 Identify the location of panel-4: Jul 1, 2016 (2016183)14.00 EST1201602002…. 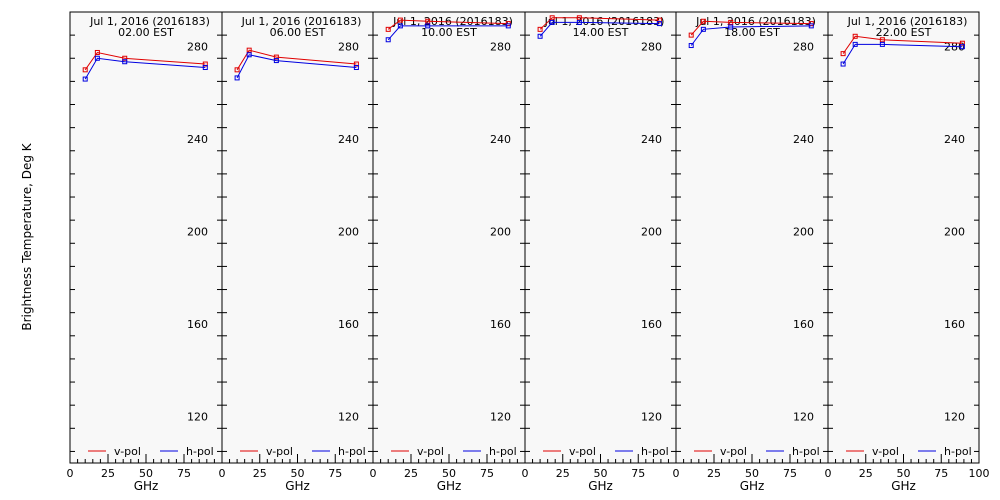
(599, 252).